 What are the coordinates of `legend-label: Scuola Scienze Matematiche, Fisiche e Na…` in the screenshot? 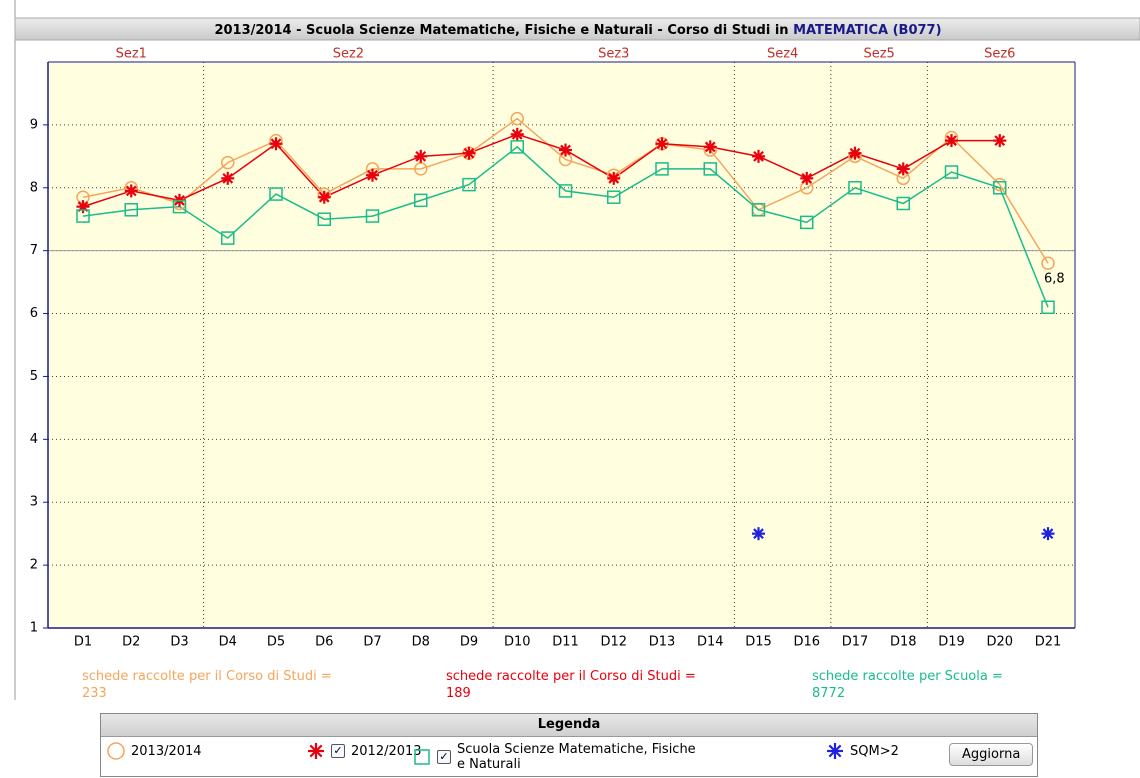 It's located at (576, 757).